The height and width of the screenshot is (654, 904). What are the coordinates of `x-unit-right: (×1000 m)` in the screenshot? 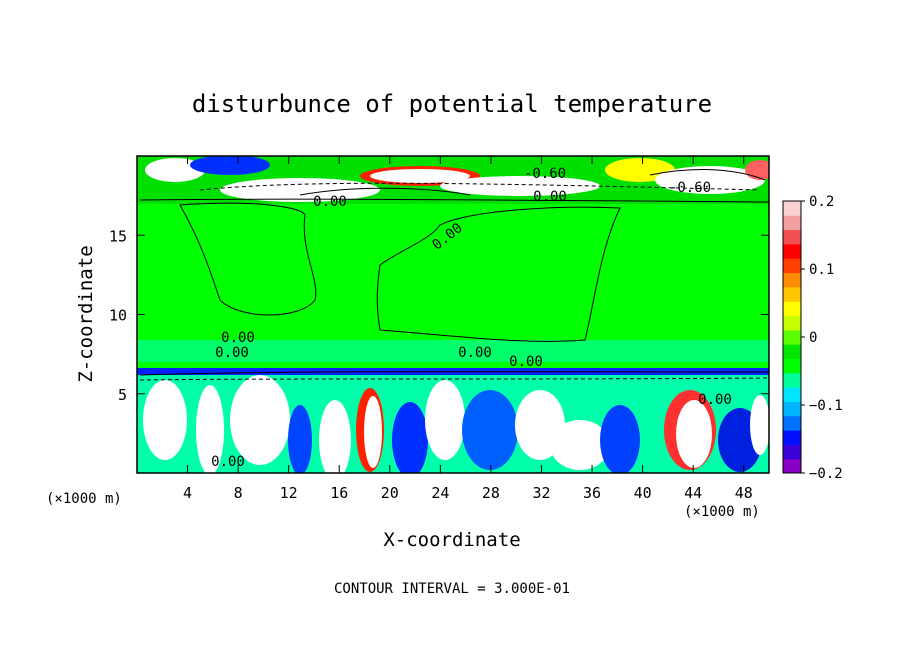 It's located at (722, 512).